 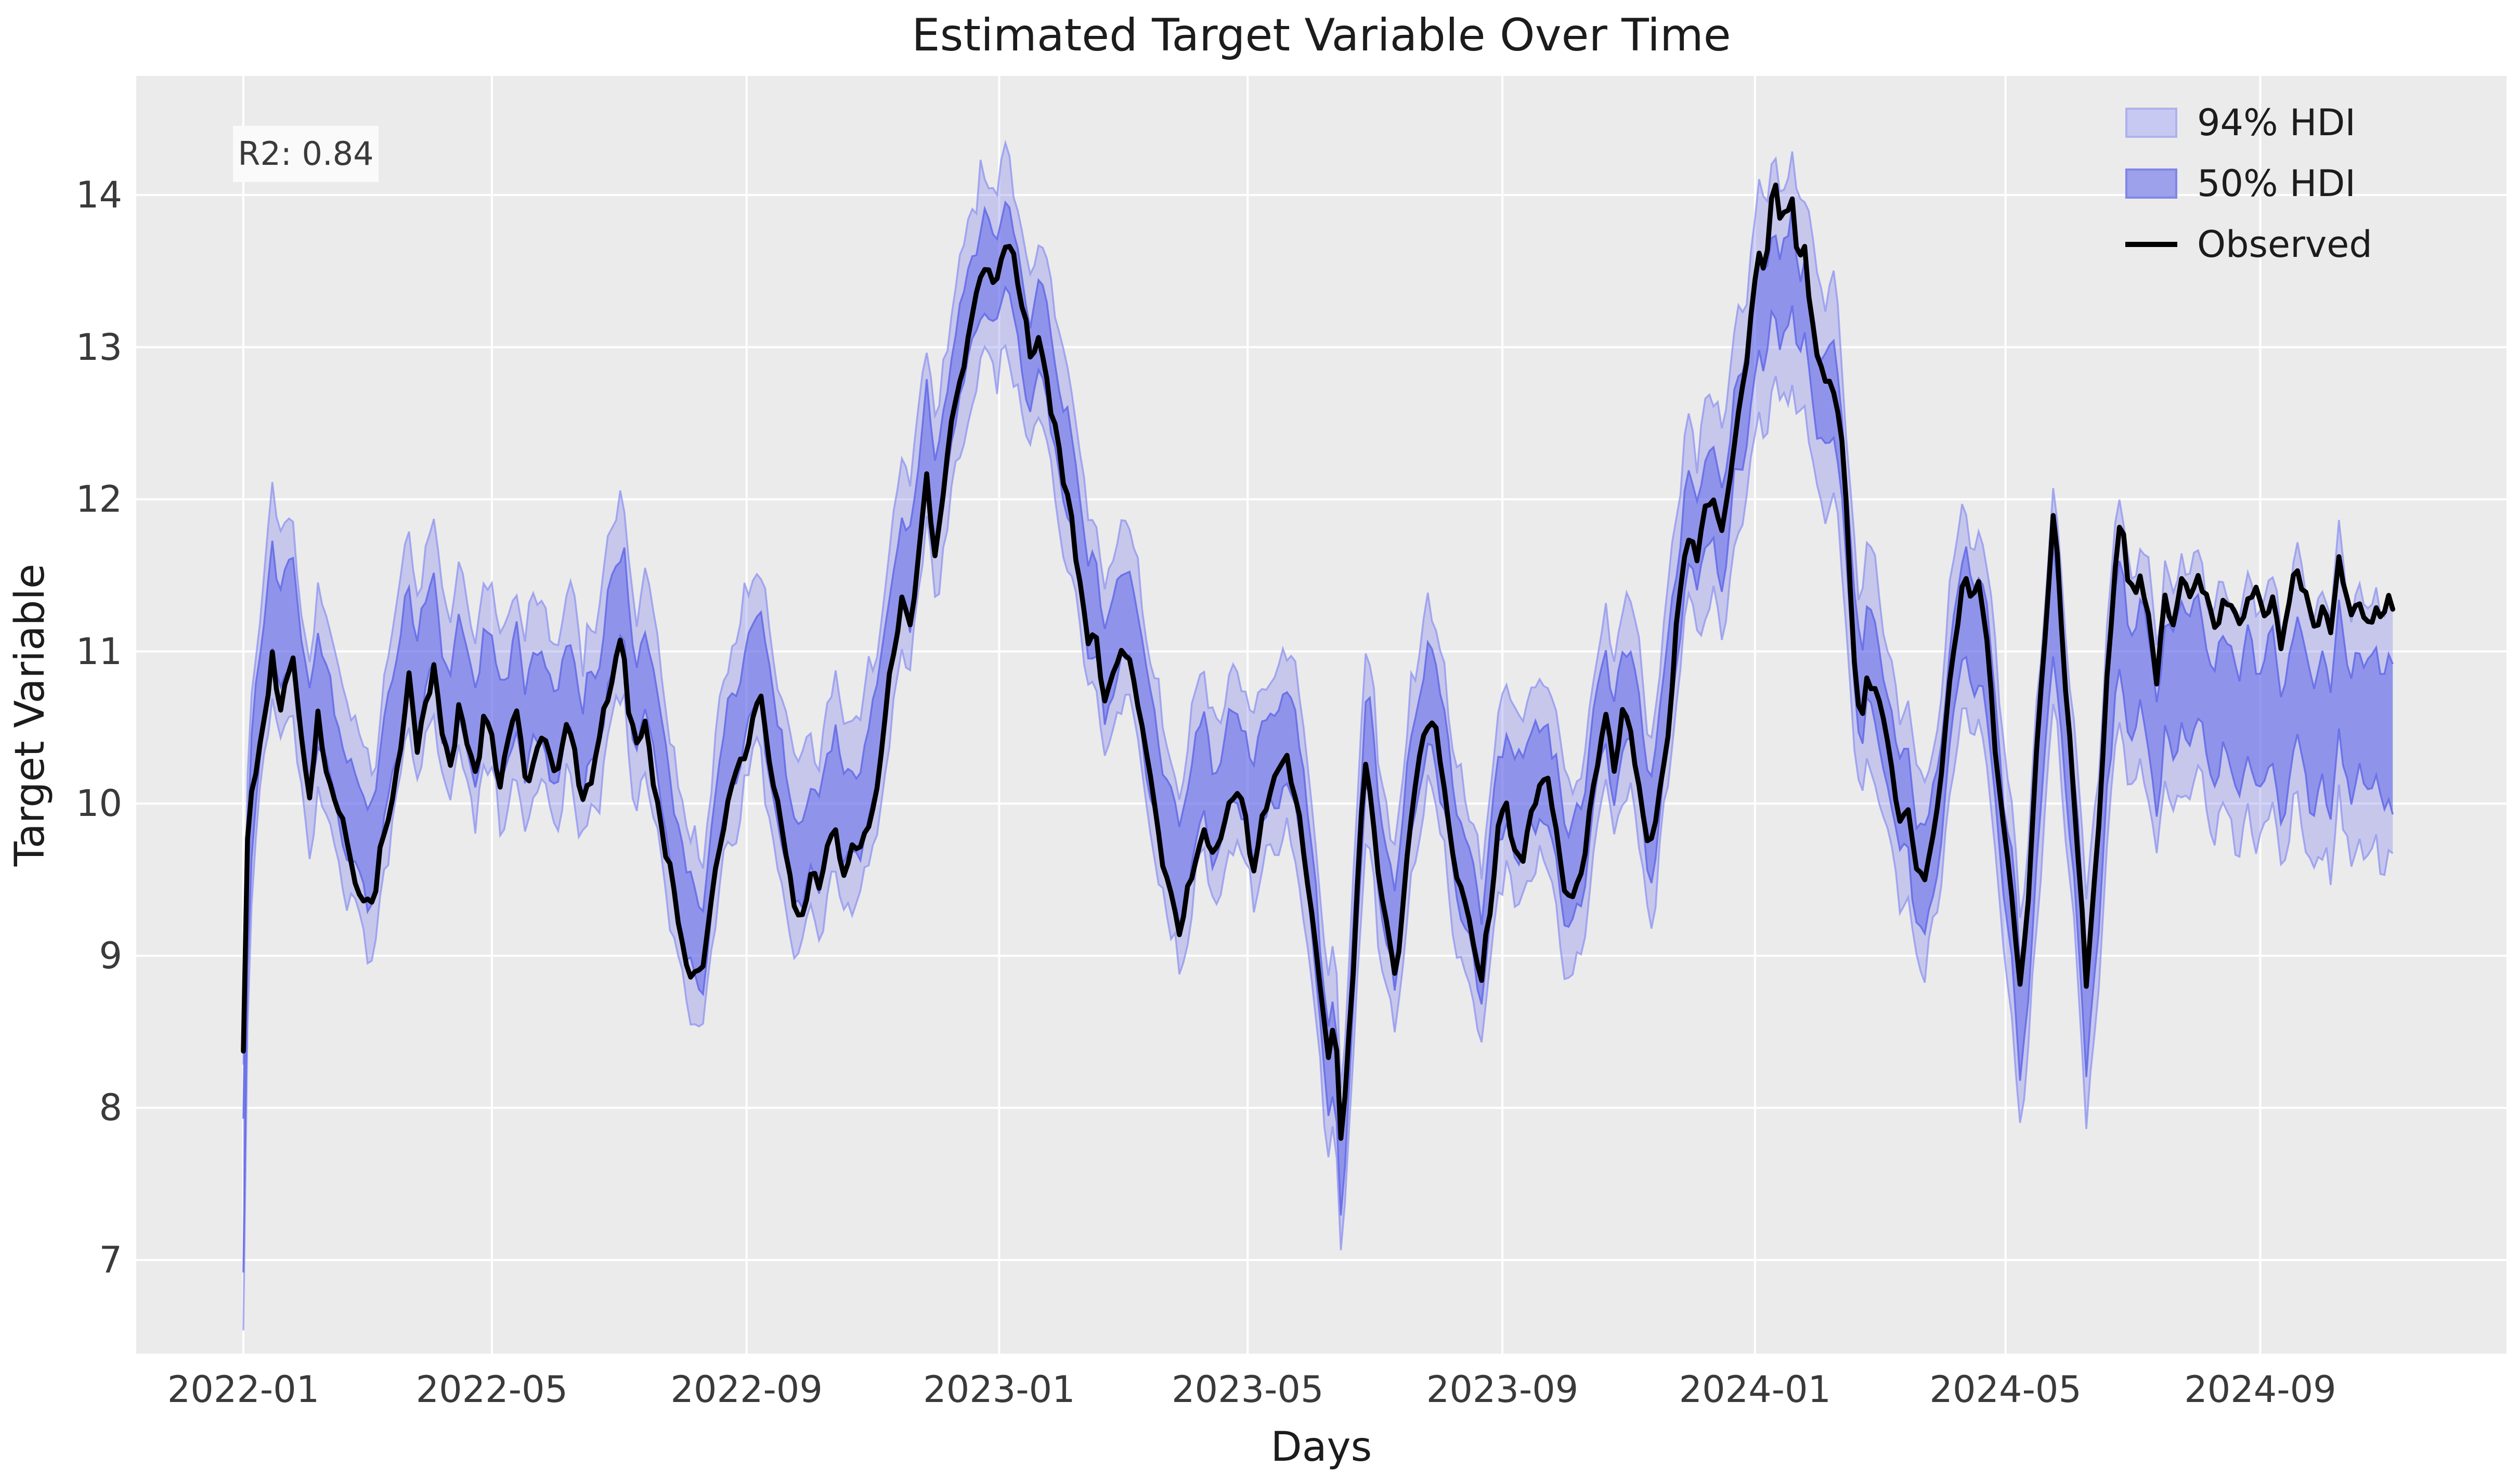 I want to click on legend-label: 94% HDI, so click(x=2276, y=122).